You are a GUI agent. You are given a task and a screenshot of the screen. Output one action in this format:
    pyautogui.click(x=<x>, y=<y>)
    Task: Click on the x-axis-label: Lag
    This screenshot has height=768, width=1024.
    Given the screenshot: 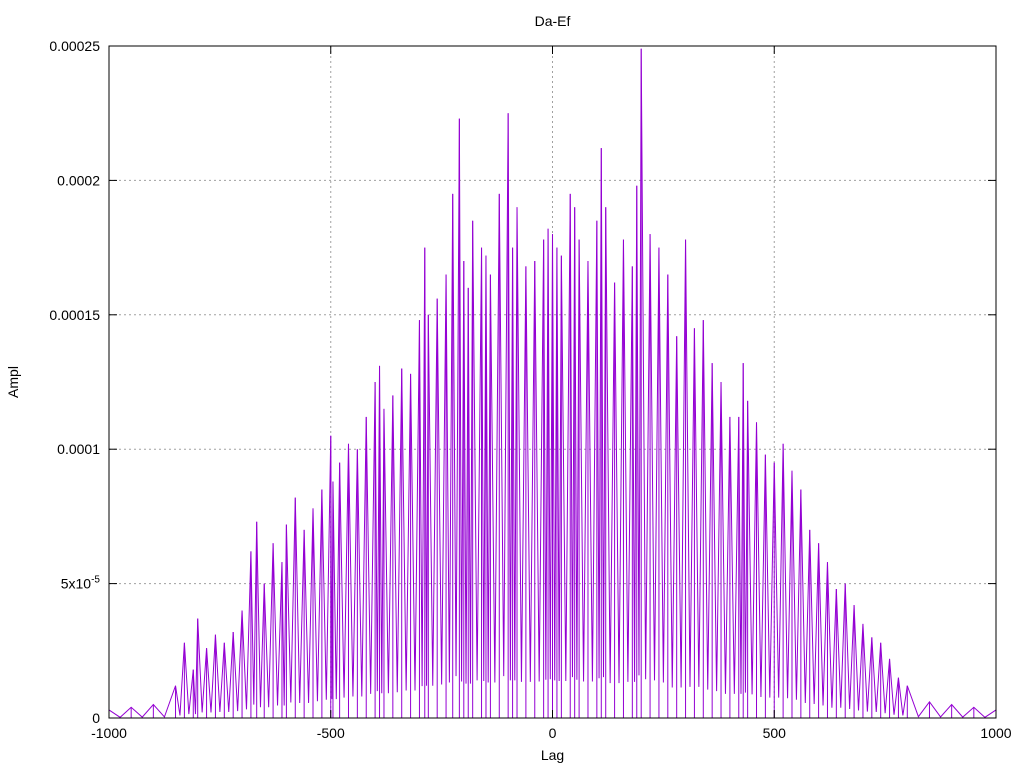 What is the action you would take?
    pyautogui.click(x=552, y=755)
    